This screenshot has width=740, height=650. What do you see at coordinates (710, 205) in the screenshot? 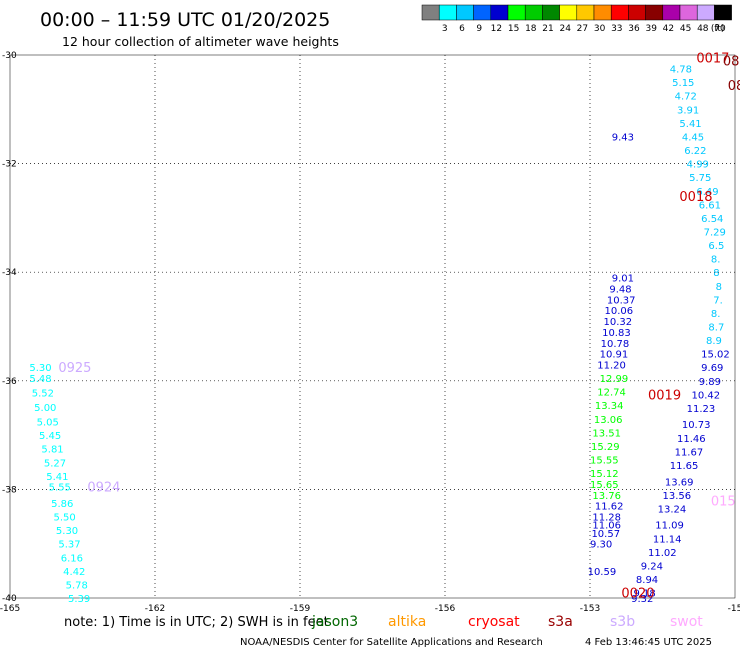
I see `wave-height-label: 6.61` at bounding box center [710, 205].